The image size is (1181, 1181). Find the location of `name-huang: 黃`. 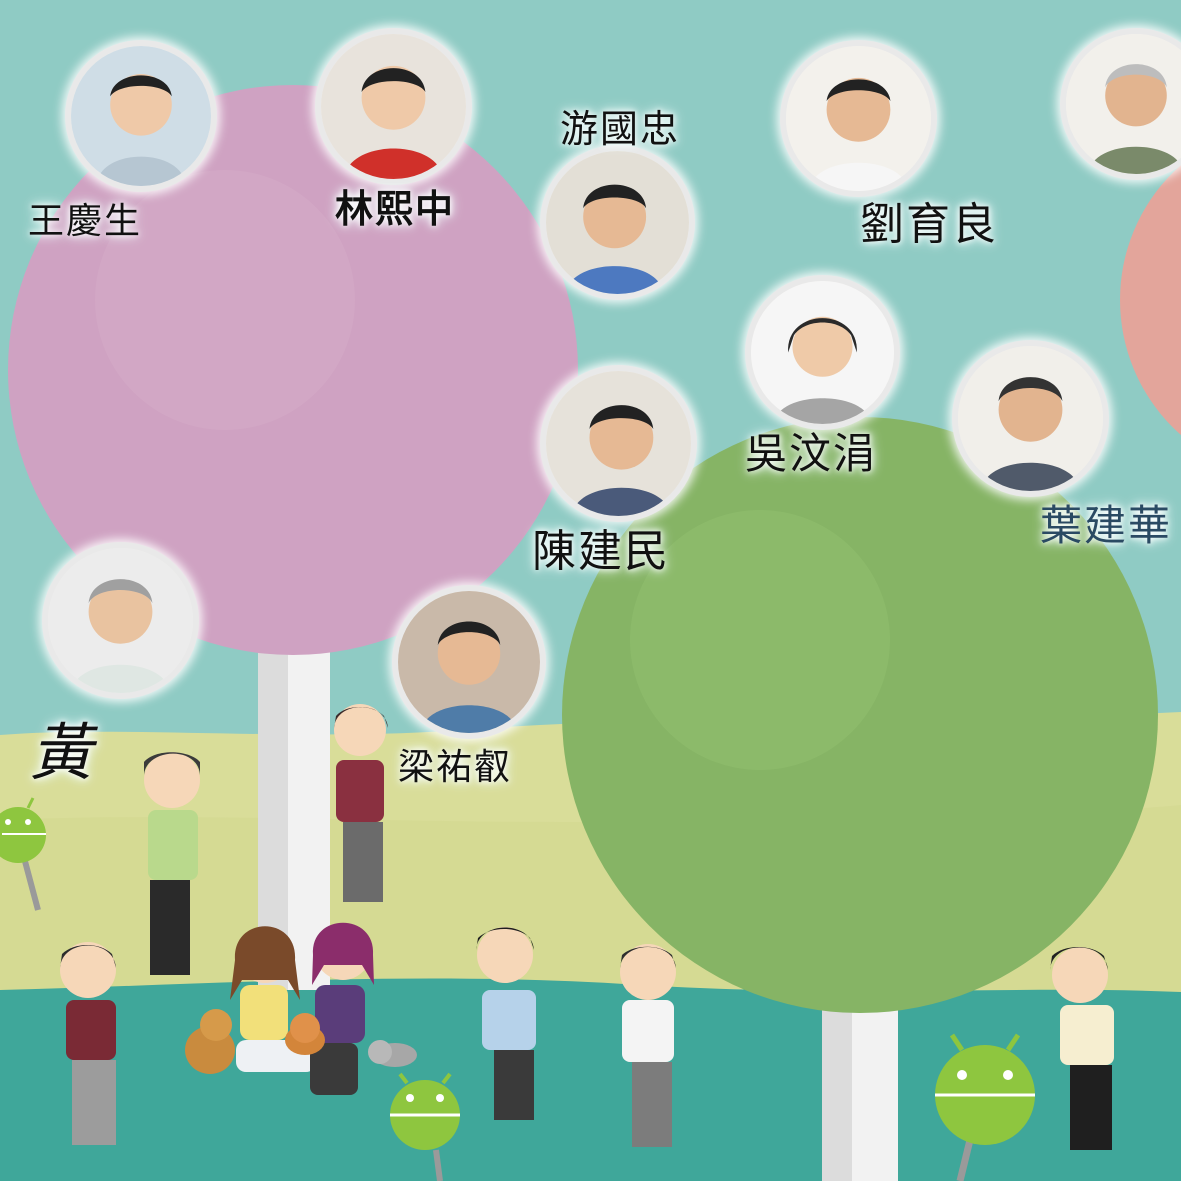

name-huang: 黃 is located at coordinates (62, 752).